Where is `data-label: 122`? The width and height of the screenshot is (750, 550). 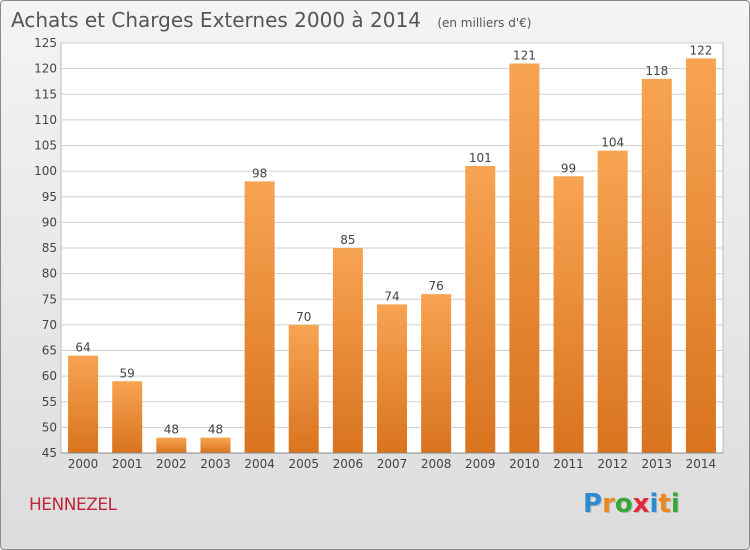
data-label: 122 is located at coordinates (700, 50).